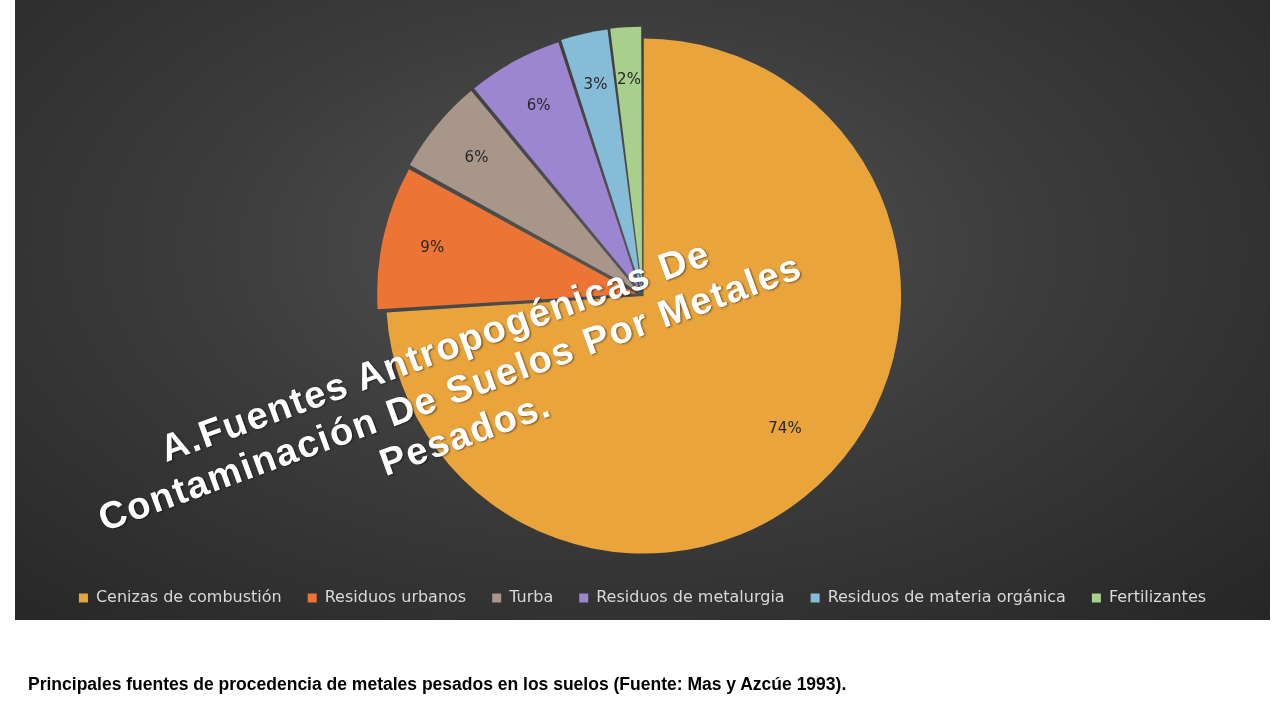  Describe the element at coordinates (437, 684) in the screenshot. I see `text: Principales fuentes de procedencia de metales pesados en los suelos (Fuente: Mas y Azcúe 1993).` at that location.